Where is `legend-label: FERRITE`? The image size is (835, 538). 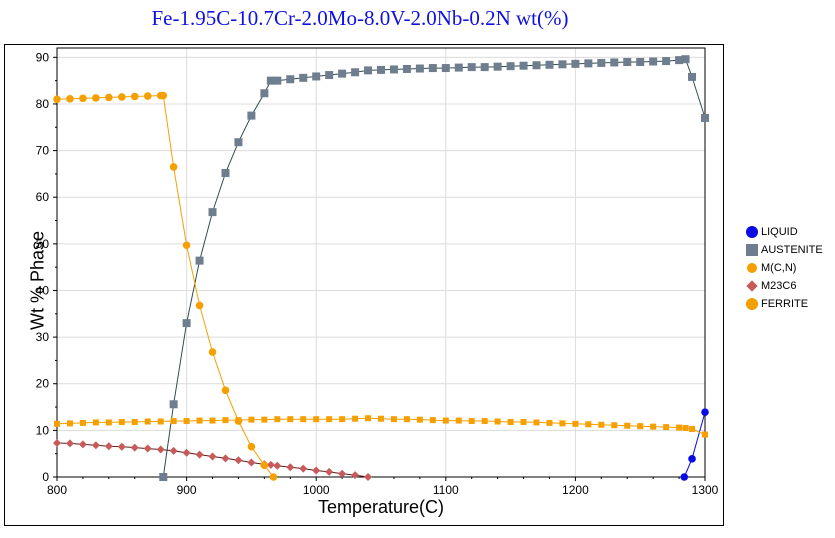
legend-label: FERRITE is located at coordinates (785, 304).